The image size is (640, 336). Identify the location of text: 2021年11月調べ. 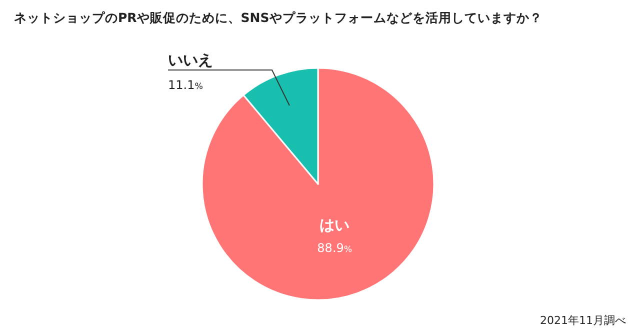
(583, 320).